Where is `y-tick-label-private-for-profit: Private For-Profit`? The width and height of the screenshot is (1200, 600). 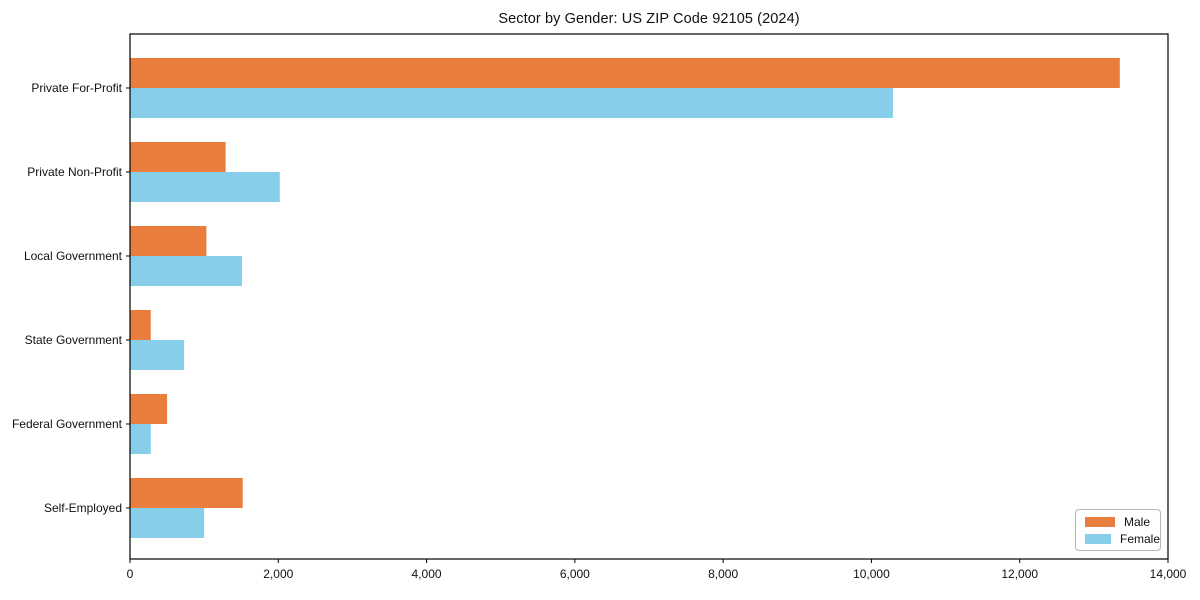
y-tick-label-private-for-profit: Private For-Profit is located at coordinates (76, 88).